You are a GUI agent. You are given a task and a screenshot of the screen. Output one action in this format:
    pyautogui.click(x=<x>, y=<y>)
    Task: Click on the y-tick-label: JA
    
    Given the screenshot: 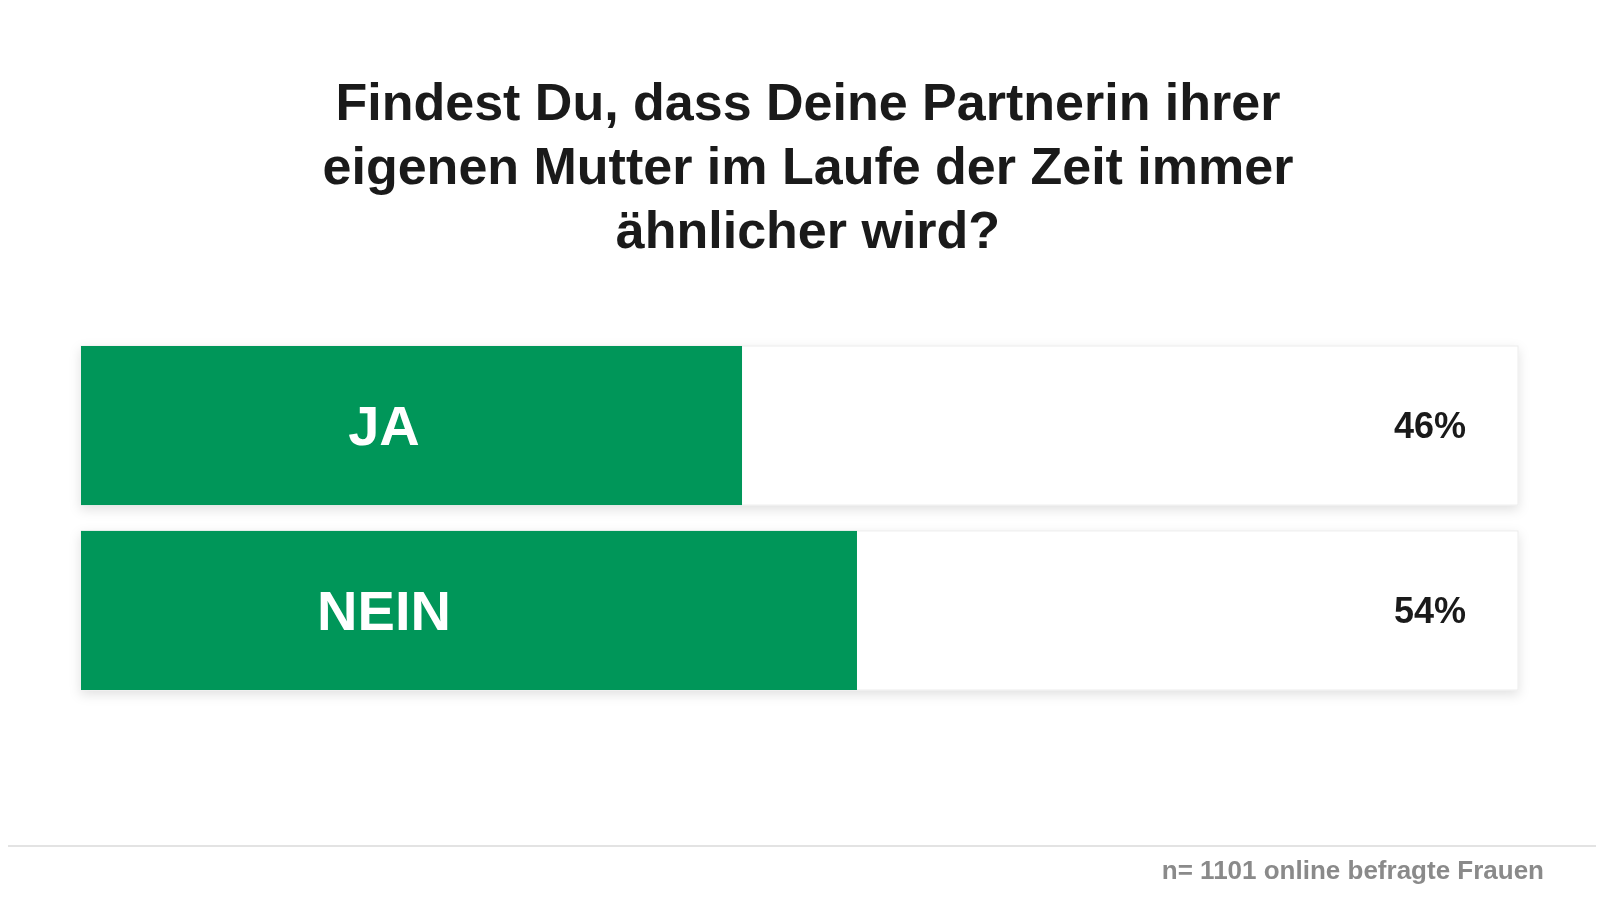 What is the action you would take?
    pyautogui.click(x=384, y=426)
    